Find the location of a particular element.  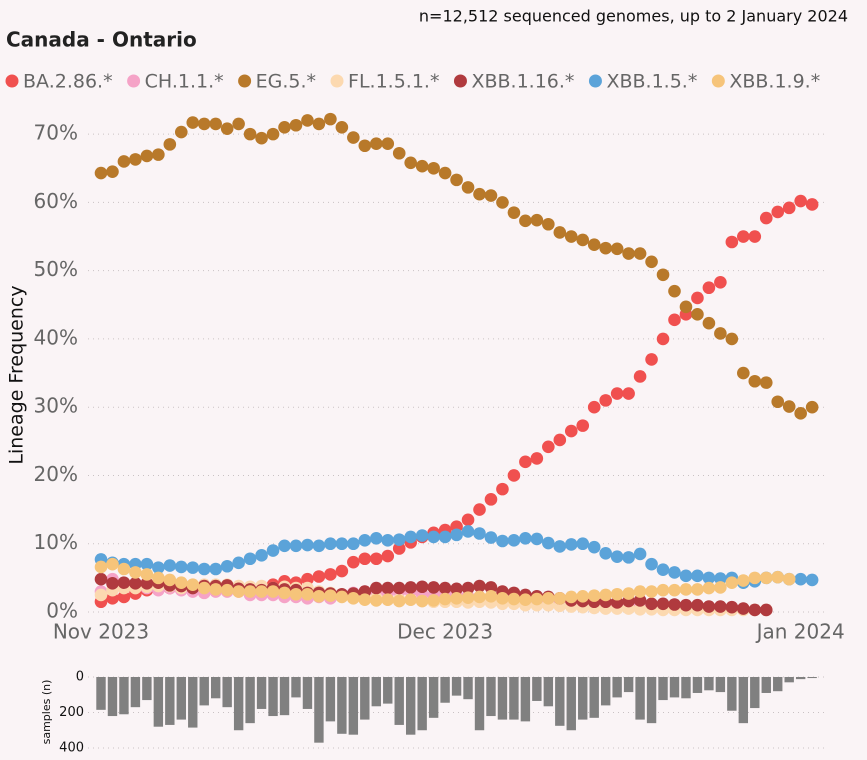

y-tick-label: 30% is located at coordinates (56, 406).